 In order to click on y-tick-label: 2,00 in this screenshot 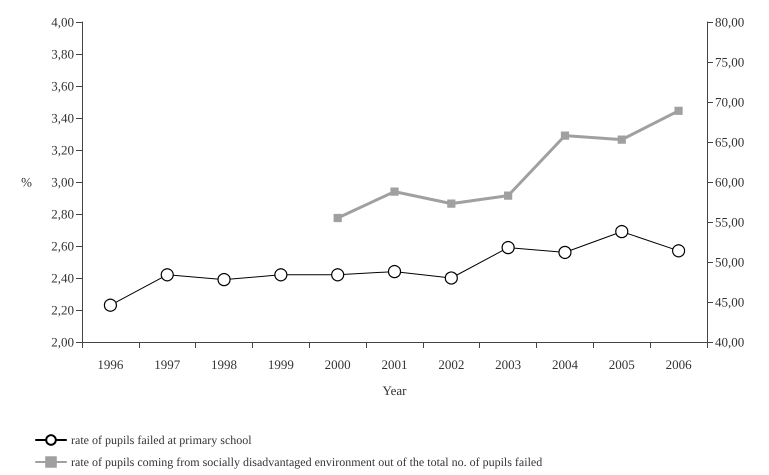, I will do `click(62, 342)`.